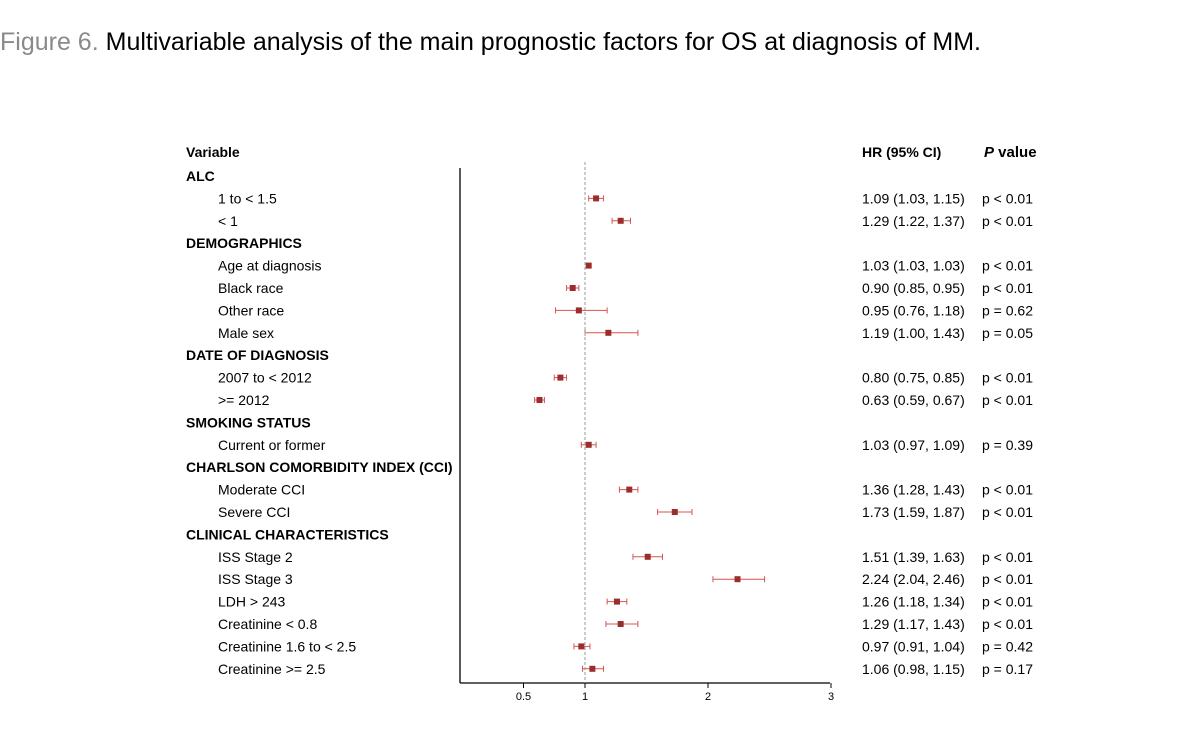 The image size is (1200, 739). What do you see at coordinates (1007, 310) in the screenshot?
I see `p-value: p = 0.62` at bounding box center [1007, 310].